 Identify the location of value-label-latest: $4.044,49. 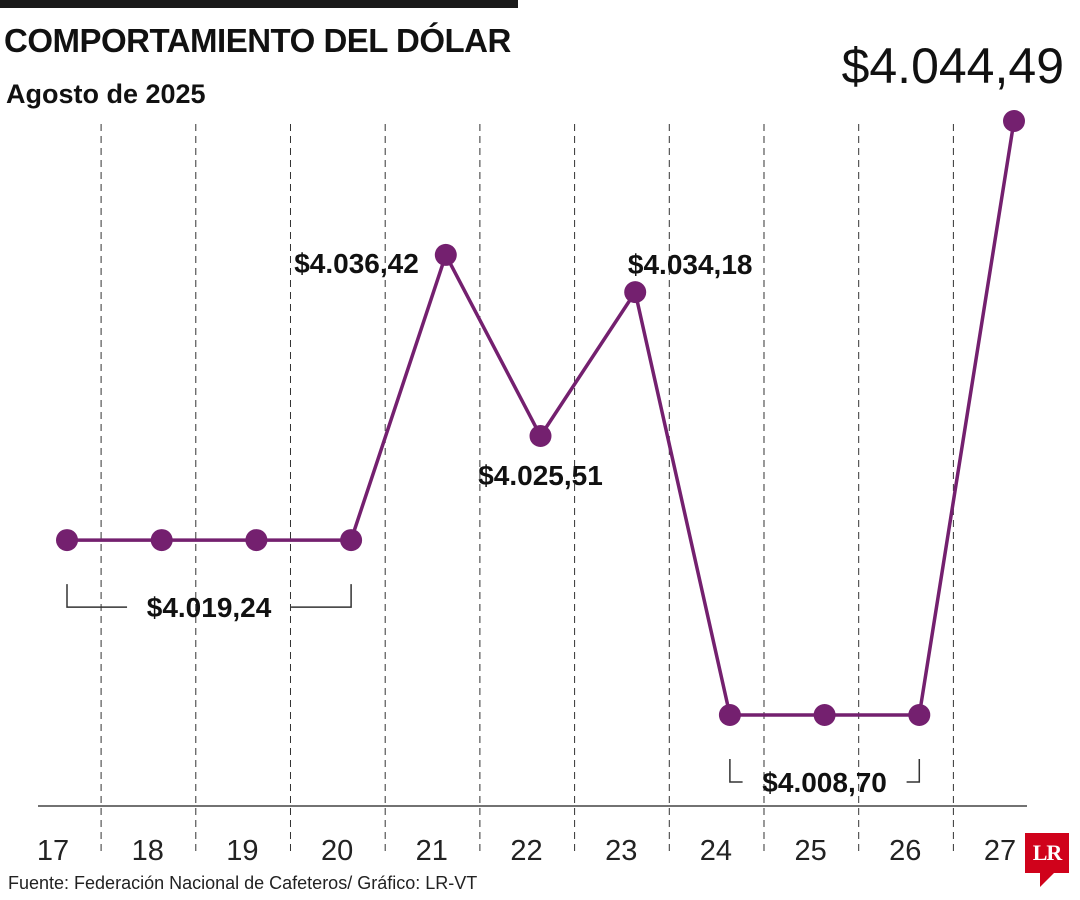
(953, 66).